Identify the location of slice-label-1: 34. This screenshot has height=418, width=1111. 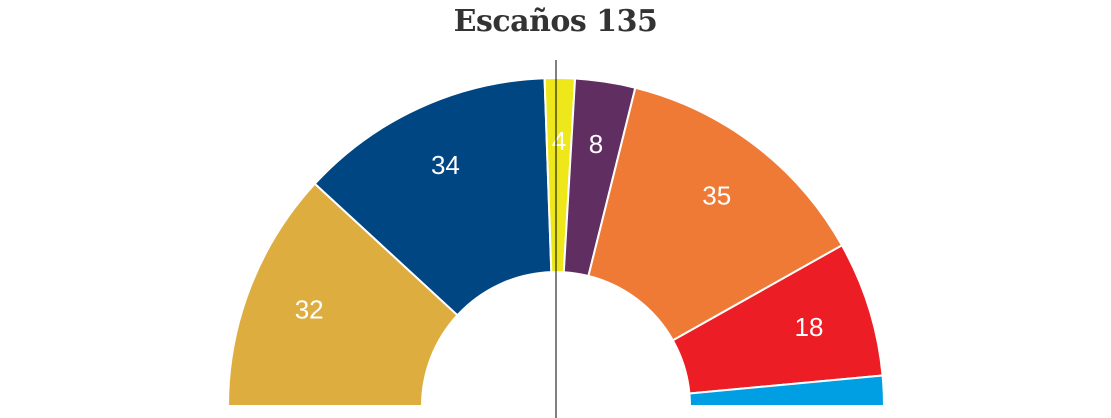
(445, 165).